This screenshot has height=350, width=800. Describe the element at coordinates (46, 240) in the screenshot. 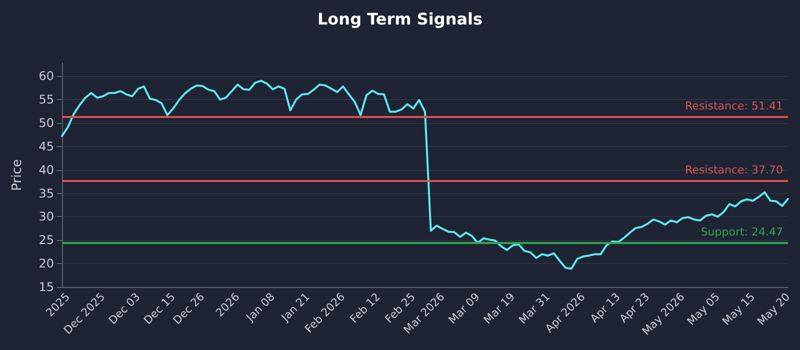

I see `y-tick-label: 25` at that location.